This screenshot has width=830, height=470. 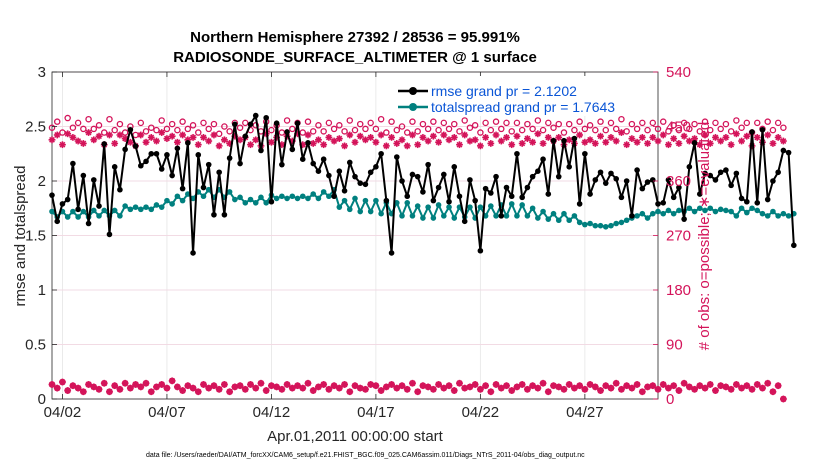 I want to click on x-tick-label: 04/02, so click(x=63, y=412).